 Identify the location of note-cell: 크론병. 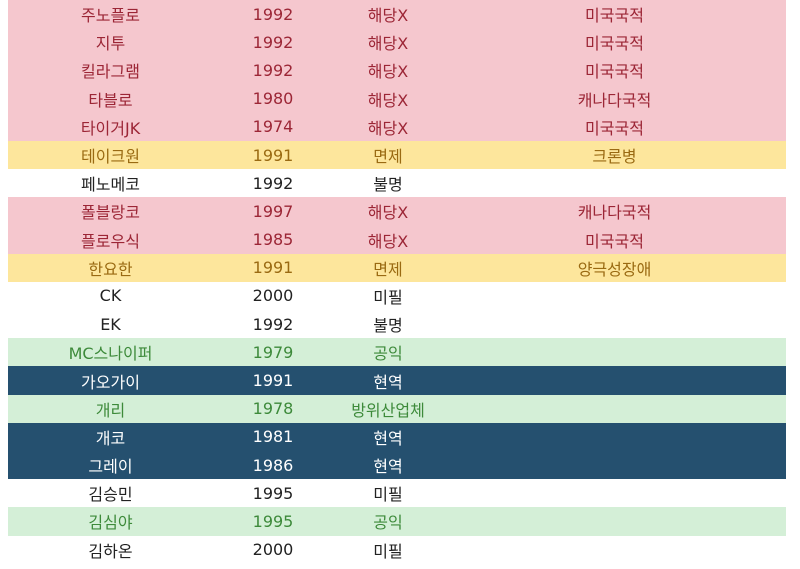
(614, 157).